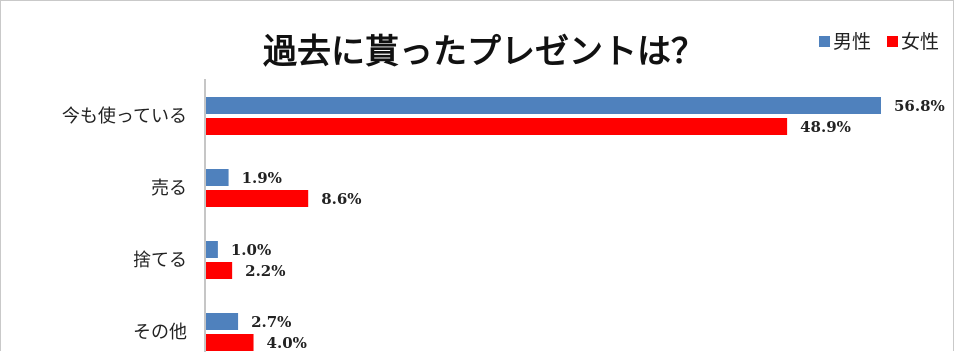  Describe the element at coordinates (124, 116) in the screenshot. I see `category-label-cat0: 今も使っている` at that location.